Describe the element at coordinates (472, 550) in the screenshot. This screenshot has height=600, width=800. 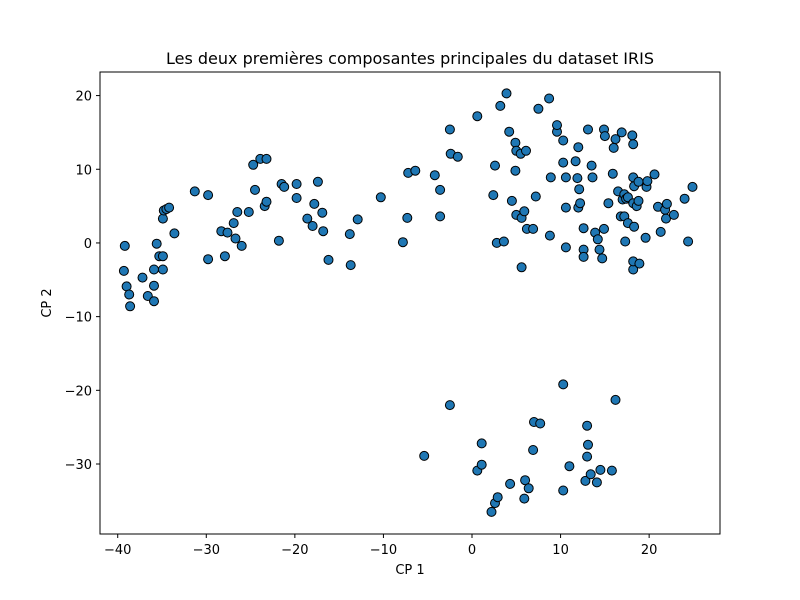
I see `x-tick-label: 0` at that location.